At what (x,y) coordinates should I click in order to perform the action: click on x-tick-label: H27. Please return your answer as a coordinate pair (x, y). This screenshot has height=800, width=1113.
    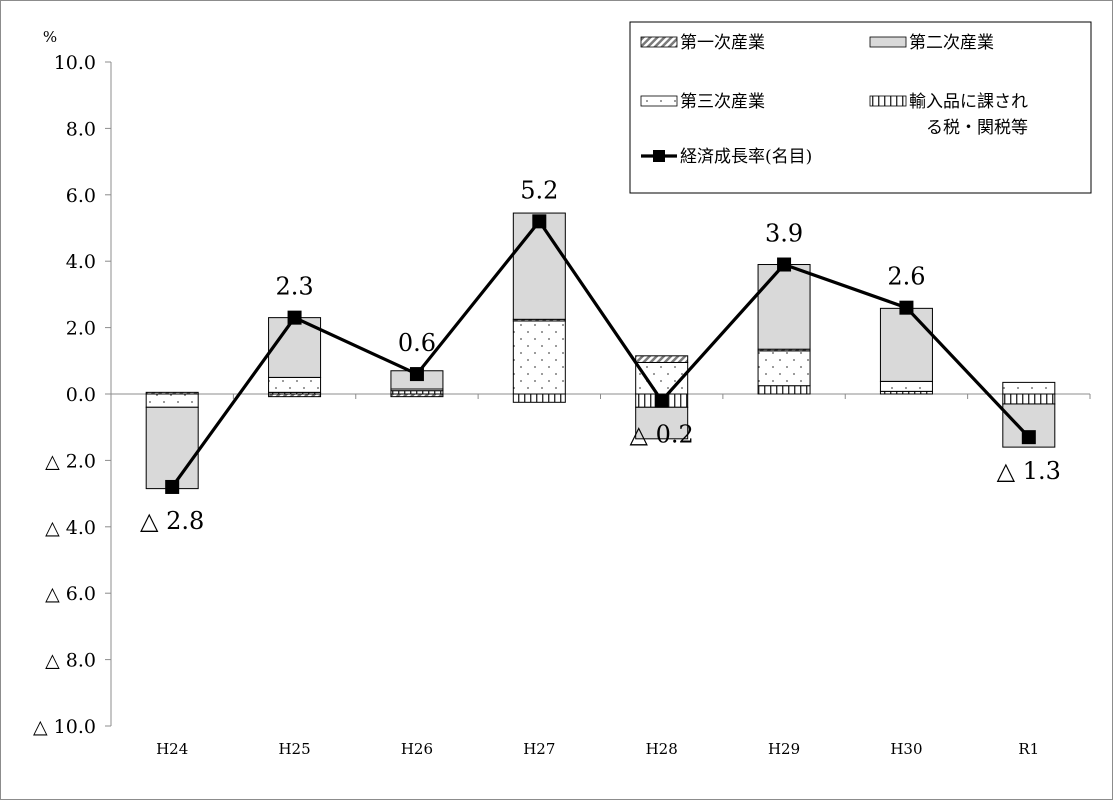
    Looking at the image, I should click on (539, 749).